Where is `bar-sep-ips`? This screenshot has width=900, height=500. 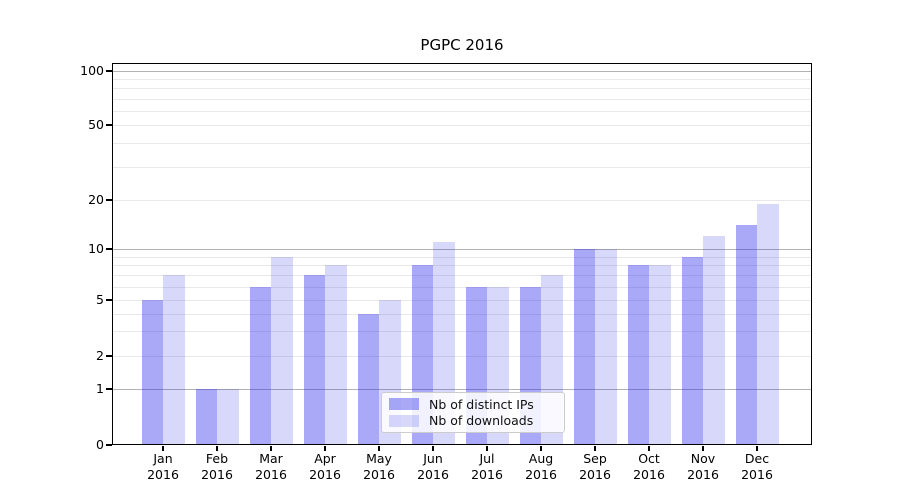
bar-sep-ips is located at coordinates (584, 347).